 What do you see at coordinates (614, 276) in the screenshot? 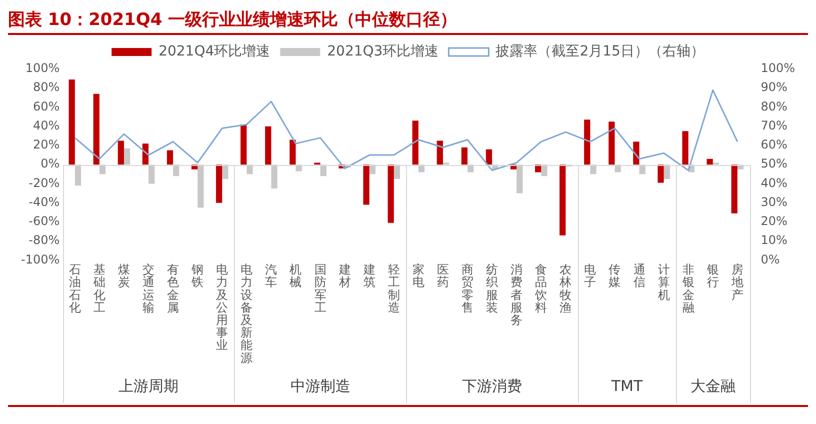
I see `x-tick-label: 传媒` at bounding box center [614, 276].